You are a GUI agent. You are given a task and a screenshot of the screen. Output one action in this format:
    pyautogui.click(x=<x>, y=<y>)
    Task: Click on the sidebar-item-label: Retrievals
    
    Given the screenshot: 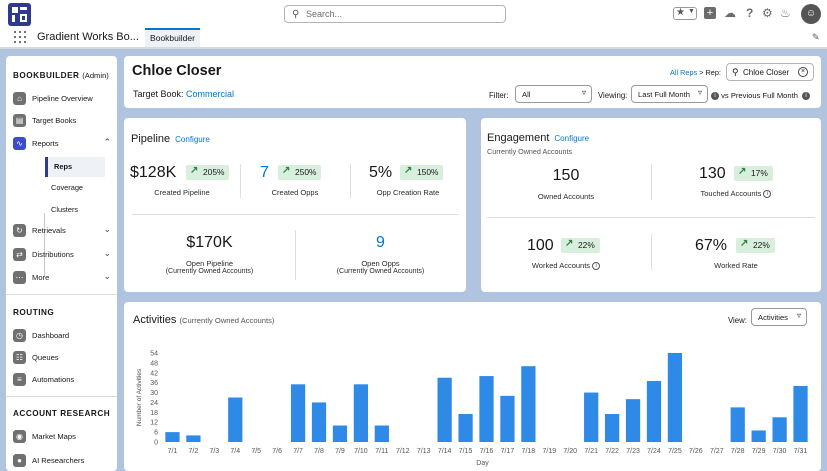 What is the action you would take?
    pyautogui.click(x=49, y=230)
    